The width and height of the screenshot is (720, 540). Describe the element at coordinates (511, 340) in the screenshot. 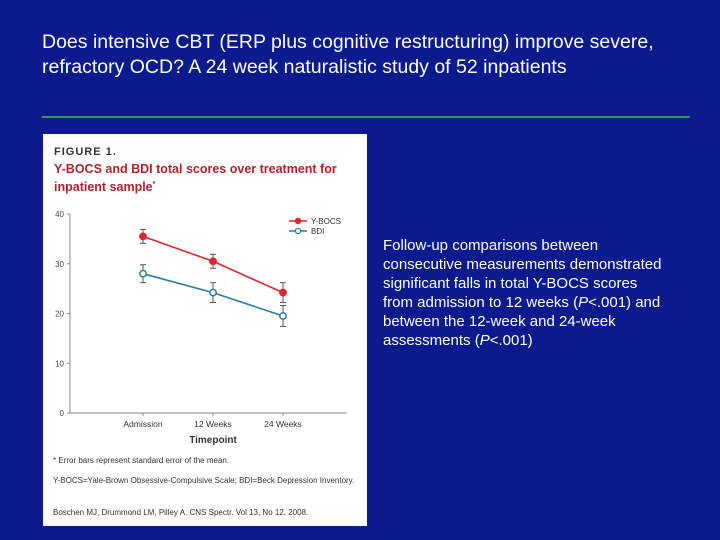

I see `body-text-part-3: <.001)` at that location.